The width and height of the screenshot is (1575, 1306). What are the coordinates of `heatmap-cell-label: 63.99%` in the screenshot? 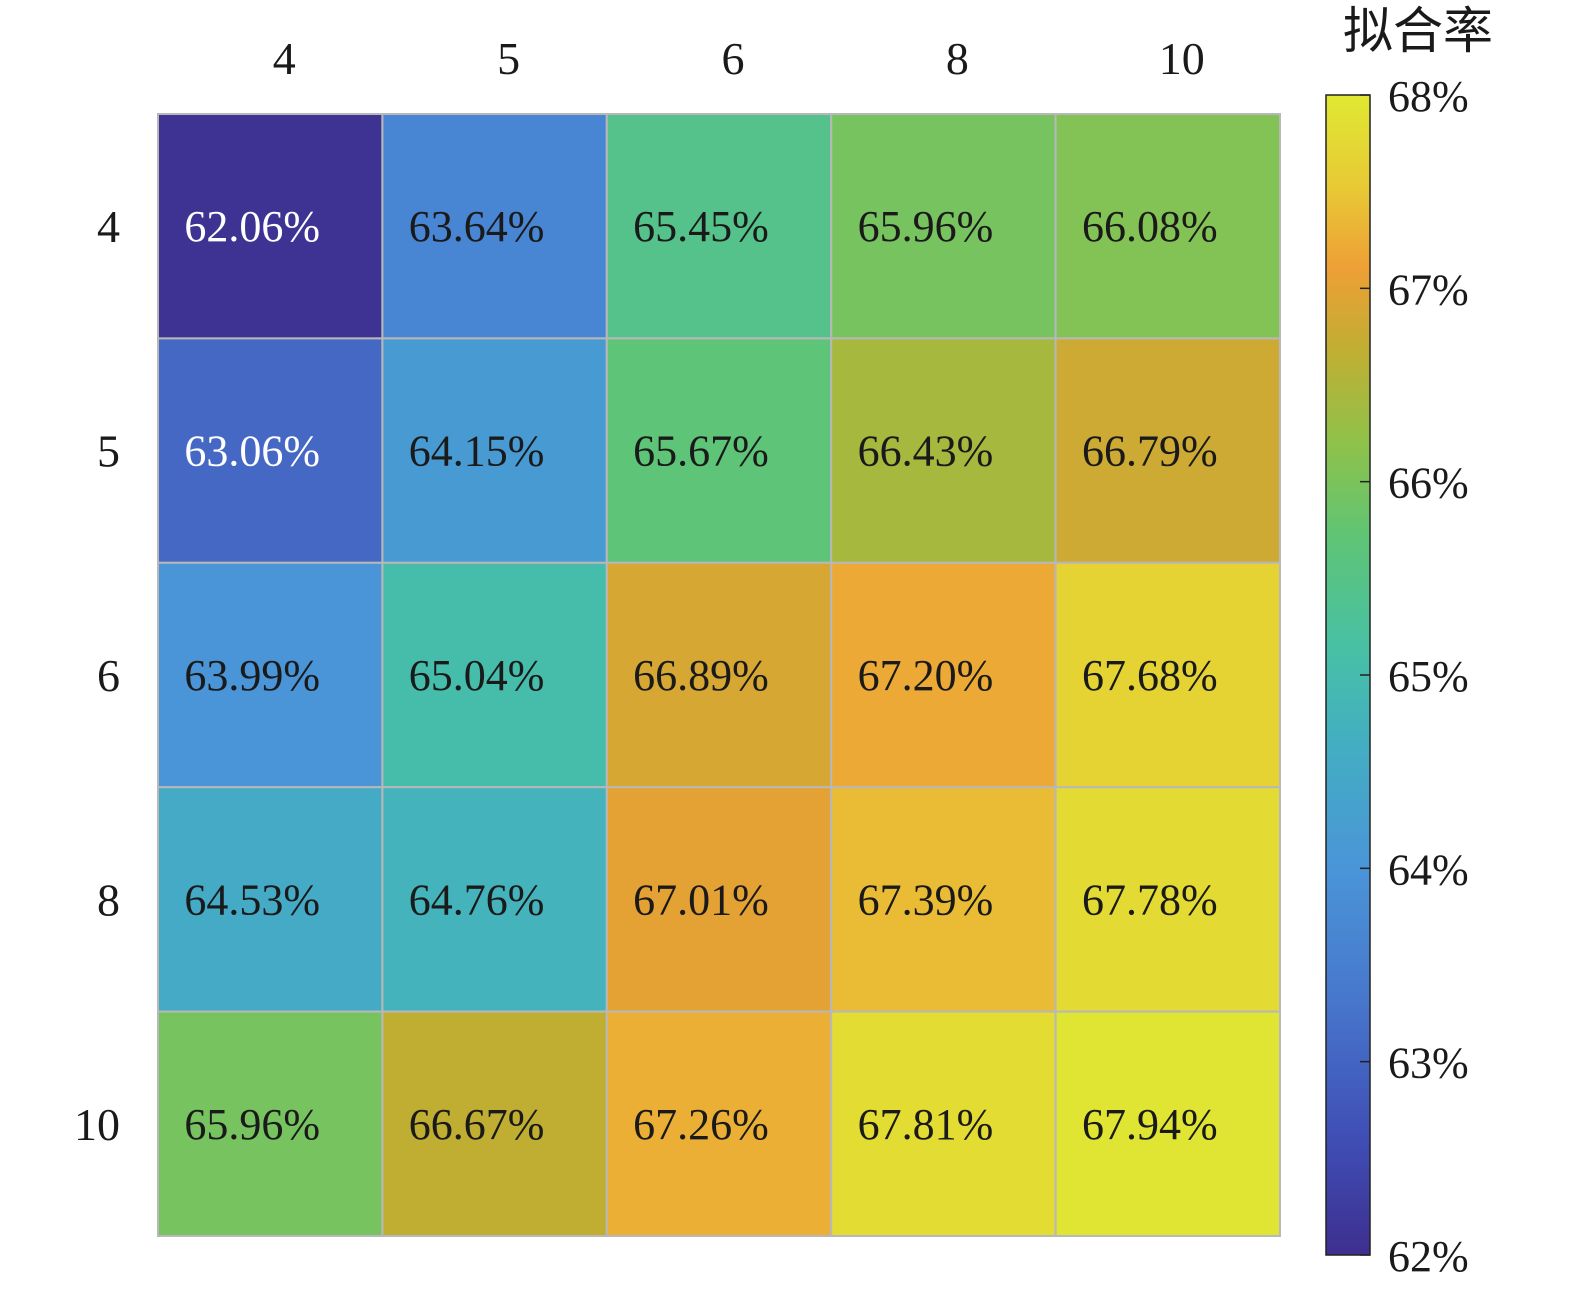 It's located at (252, 675).